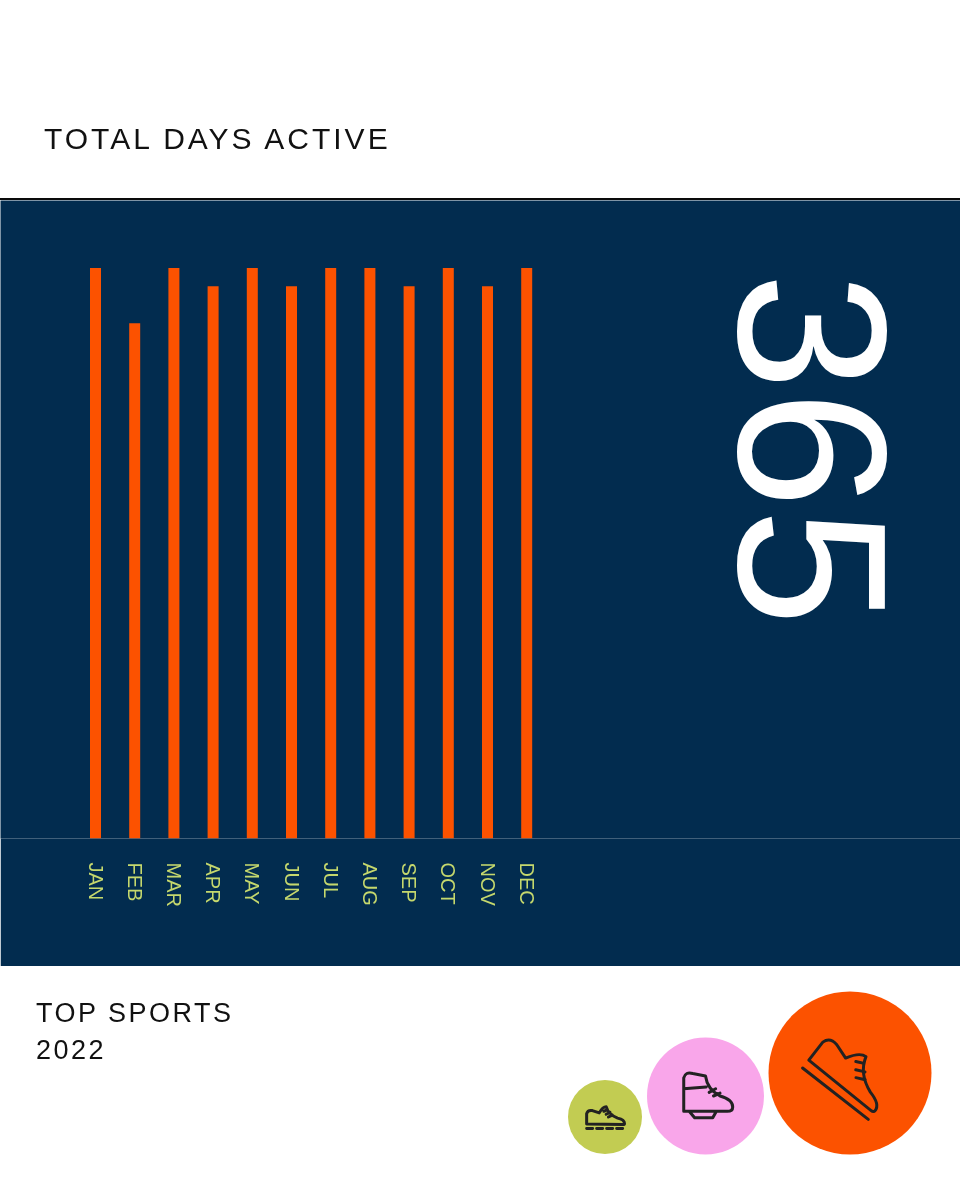  Describe the element at coordinates (173, 884) in the screenshot. I see `x-tick-label: MAR` at that location.